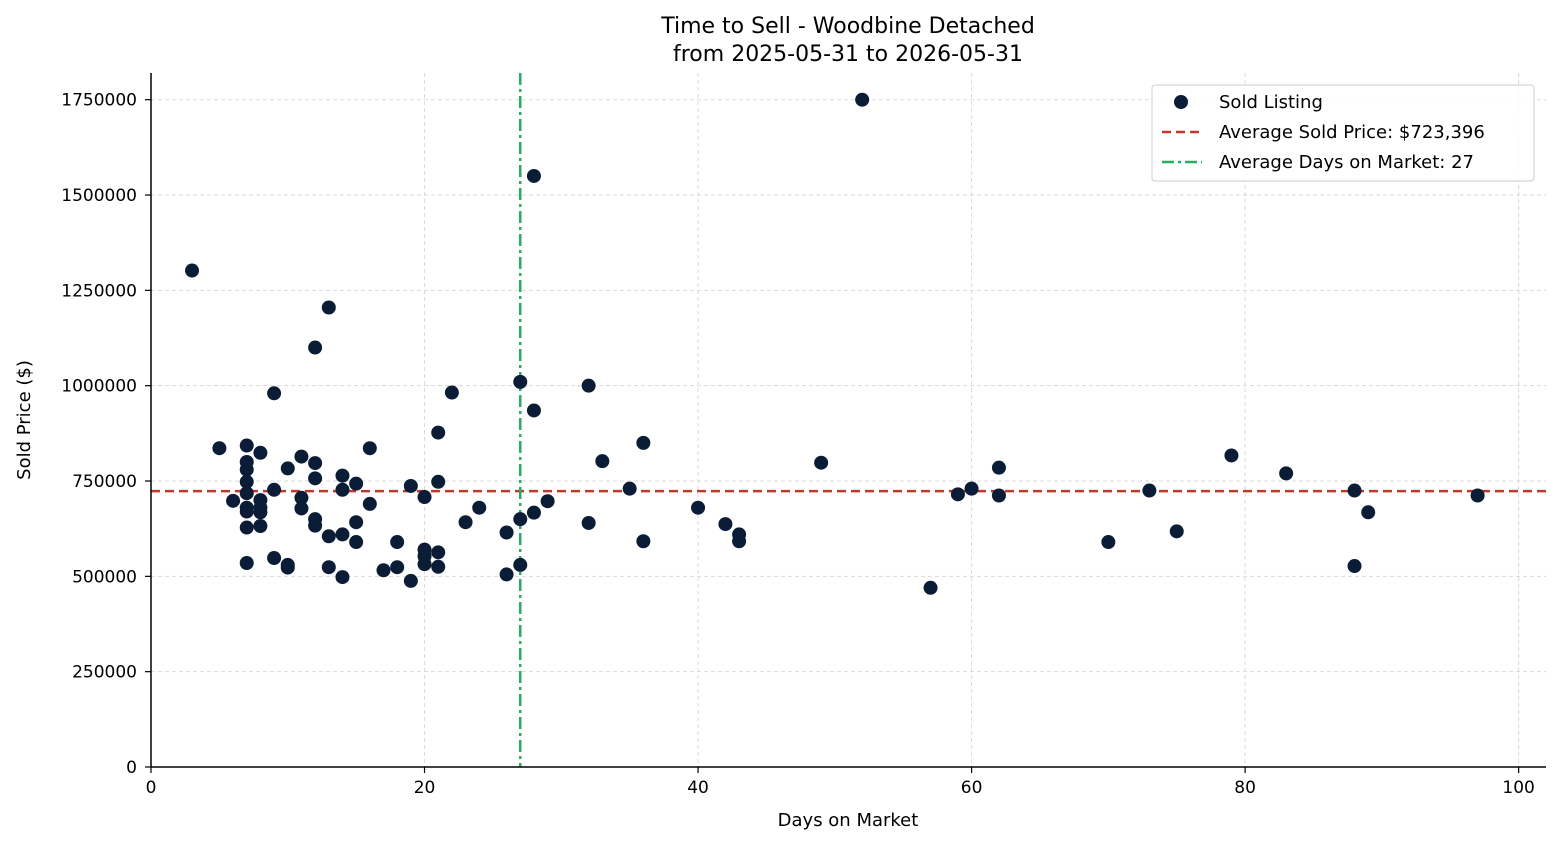 This screenshot has height=845, width=1560. I want to click on legend-box, so click(1343, 133).